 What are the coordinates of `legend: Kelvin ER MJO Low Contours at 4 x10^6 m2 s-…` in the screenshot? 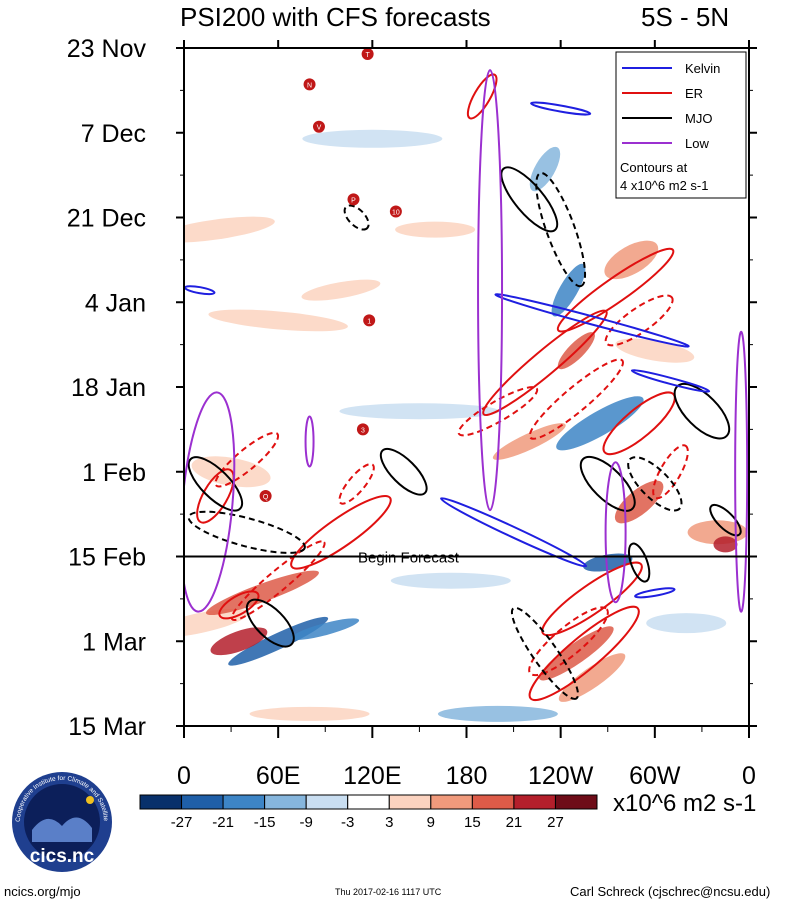 It's located at (681, 125).